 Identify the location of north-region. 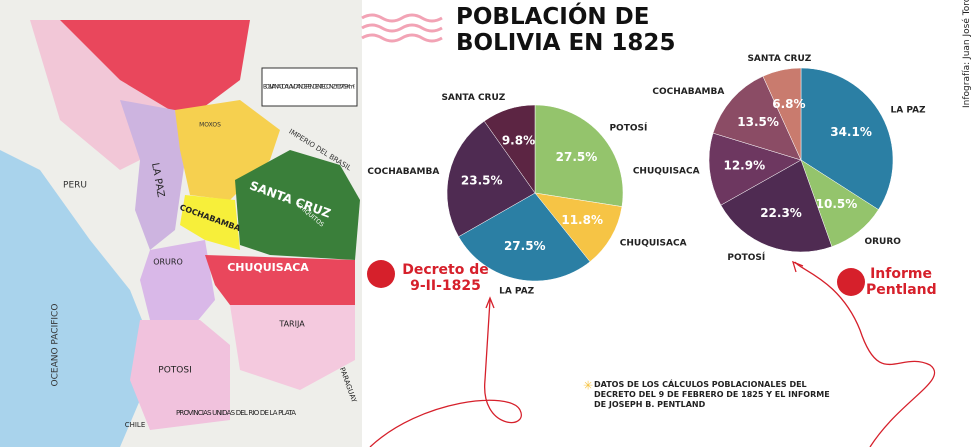
(155, 65).